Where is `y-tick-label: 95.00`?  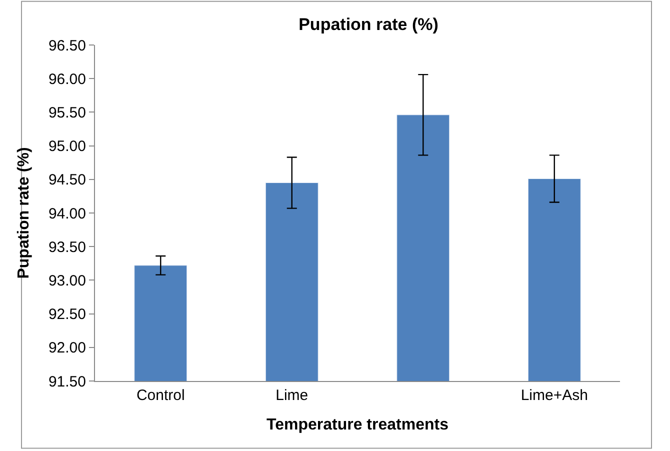 y-tick-label: 95.00 is located at coordinates (67, 147).